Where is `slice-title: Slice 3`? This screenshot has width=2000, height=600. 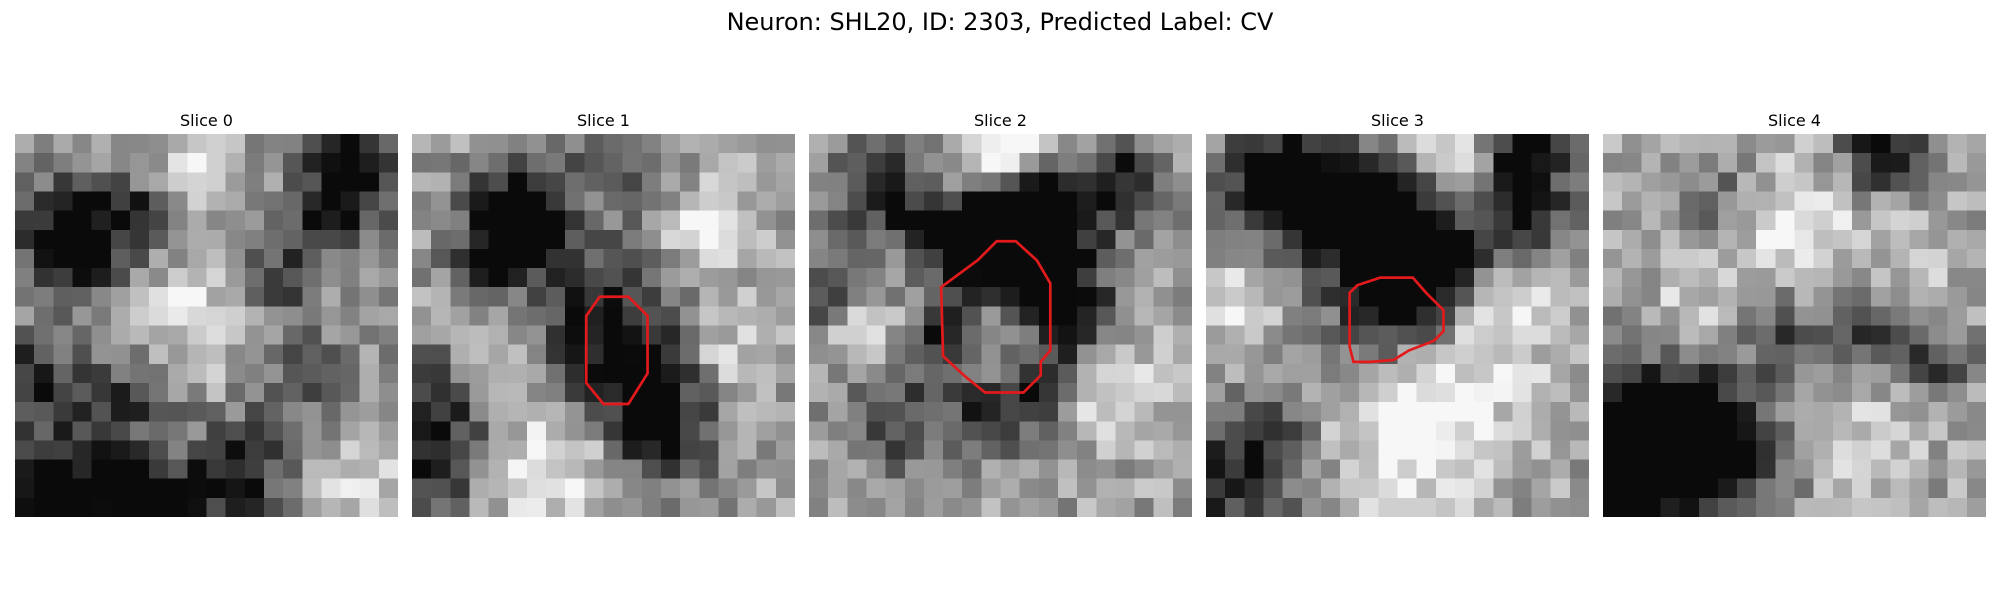 slice-title: Slice 3 is located at coordinates (1397, 120).